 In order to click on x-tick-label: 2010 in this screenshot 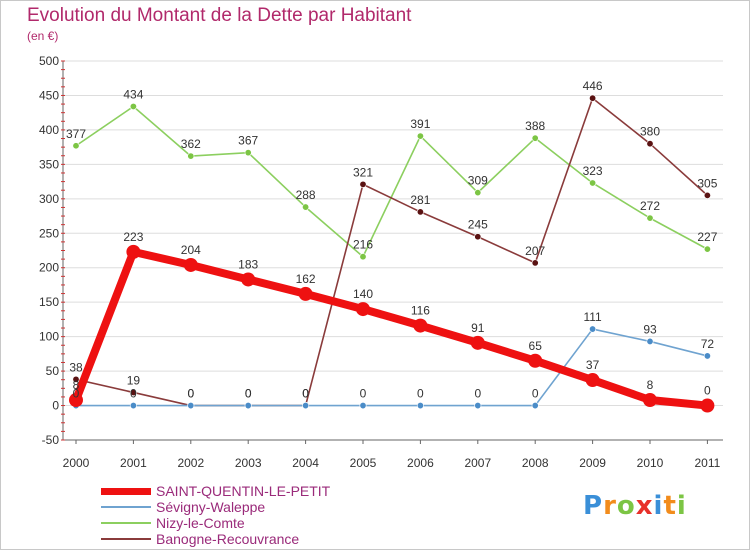, I will do `click(650, 463)`.